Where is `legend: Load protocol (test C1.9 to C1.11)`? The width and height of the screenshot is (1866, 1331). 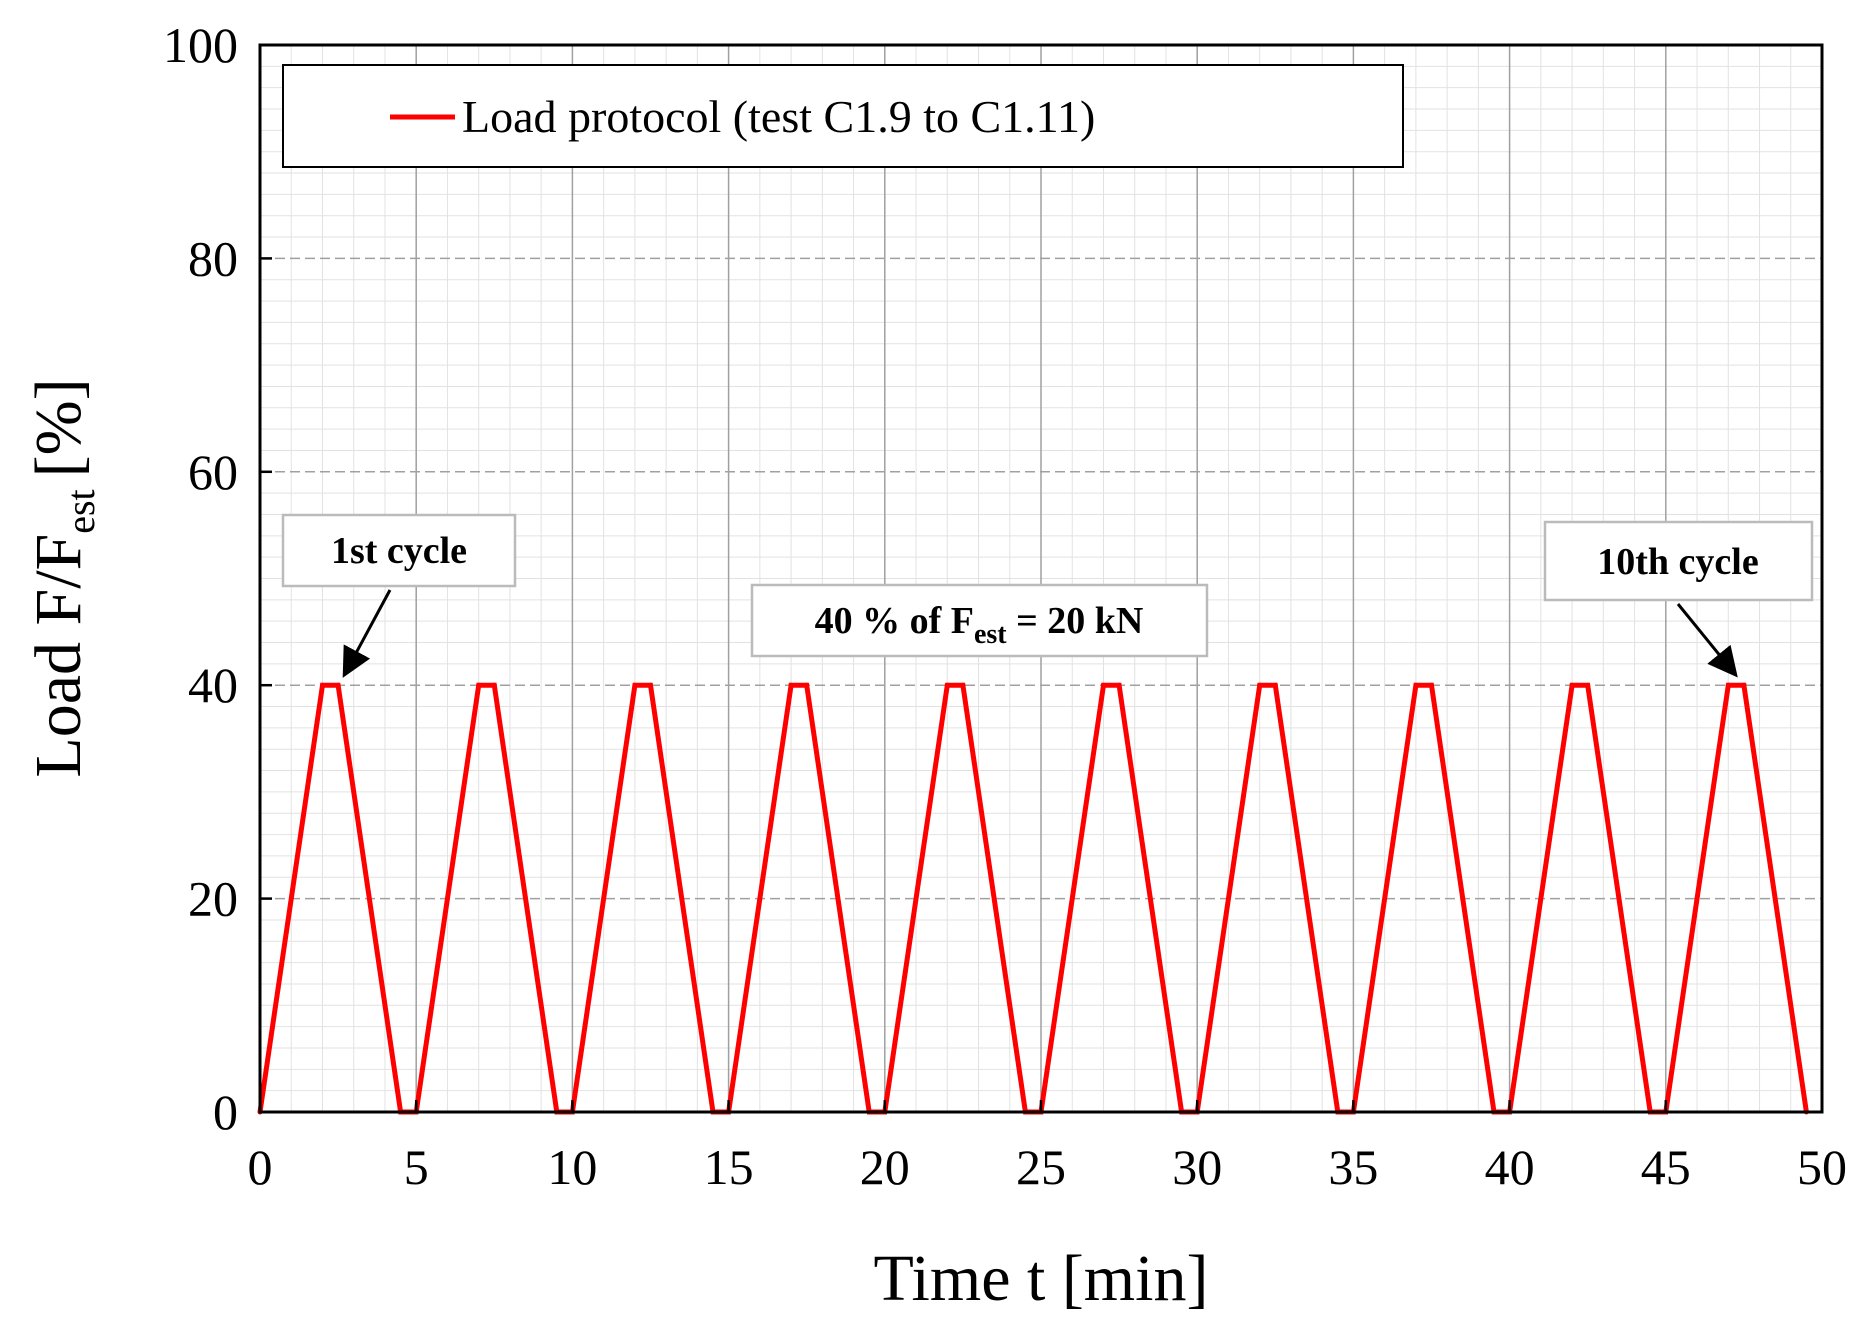
legend: Load protocol (test C1.9 to C1.11) is located at coordinates (843, 116).